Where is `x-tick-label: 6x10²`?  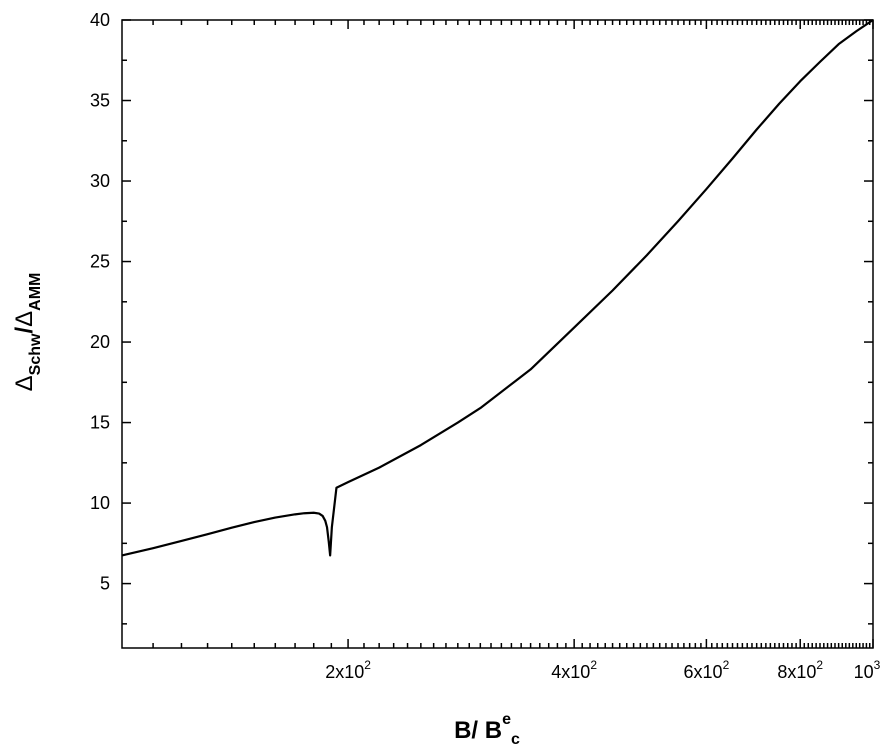 x-tick-label: 6x10² is located at coordinates (707, 670).